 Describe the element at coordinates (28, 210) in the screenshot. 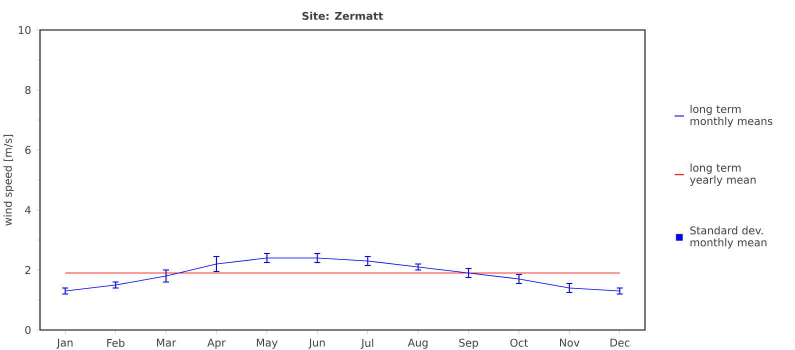

I see `y-tick-label: 4` at that location.